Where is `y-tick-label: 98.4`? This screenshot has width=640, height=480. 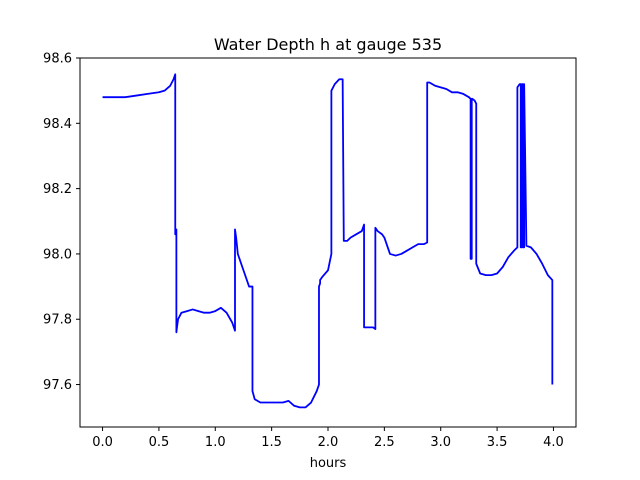
y-tick-label: 98.4 is located at coordinates (57, 124).